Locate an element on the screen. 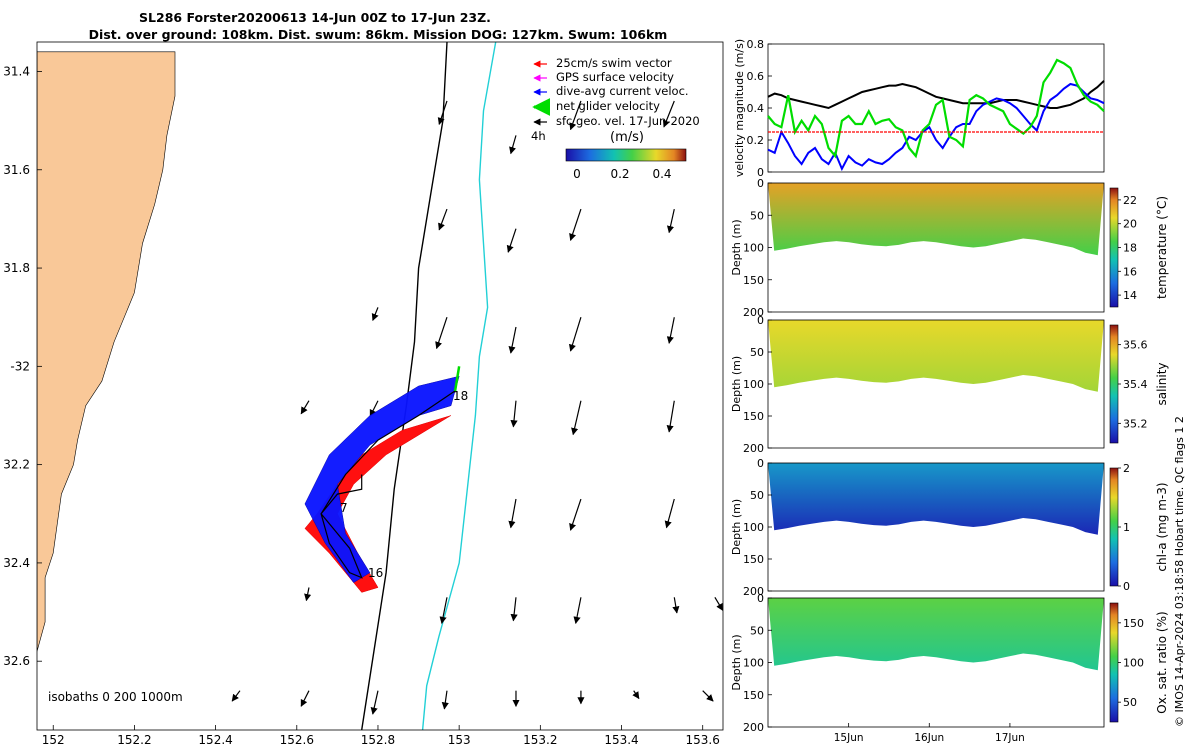  salinity-section-y-tick-label-0: 0 is located at coordinates (760, 320).